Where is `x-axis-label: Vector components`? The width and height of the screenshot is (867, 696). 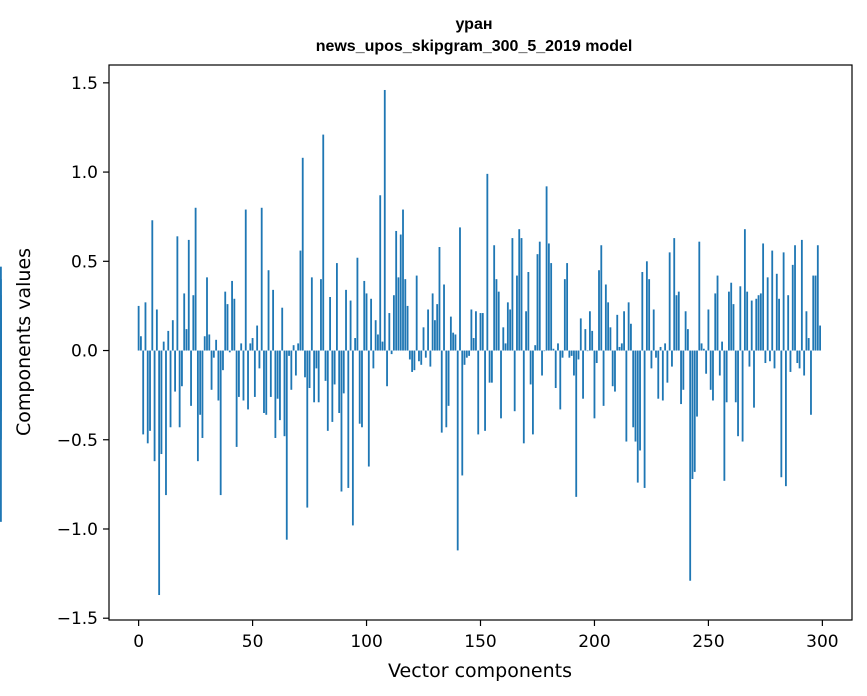
x-axis-label: Vector components is located at coordinates (480, 671).